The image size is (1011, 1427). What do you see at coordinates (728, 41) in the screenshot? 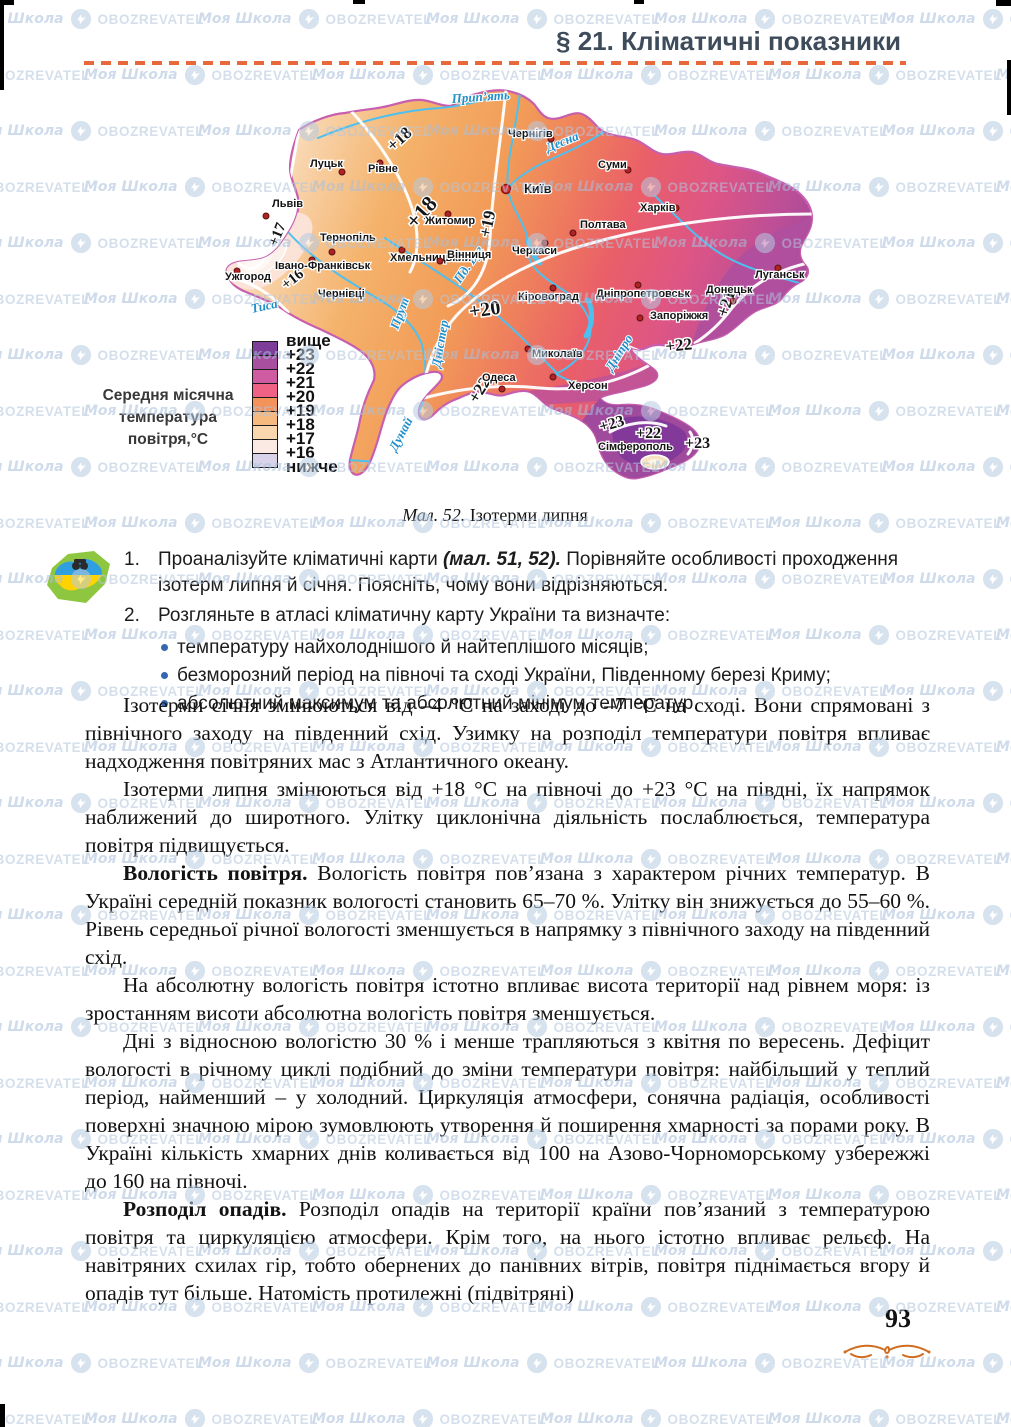
I see `page-title: § 21. Кліматичні показники` at bounding box center [728, 41].